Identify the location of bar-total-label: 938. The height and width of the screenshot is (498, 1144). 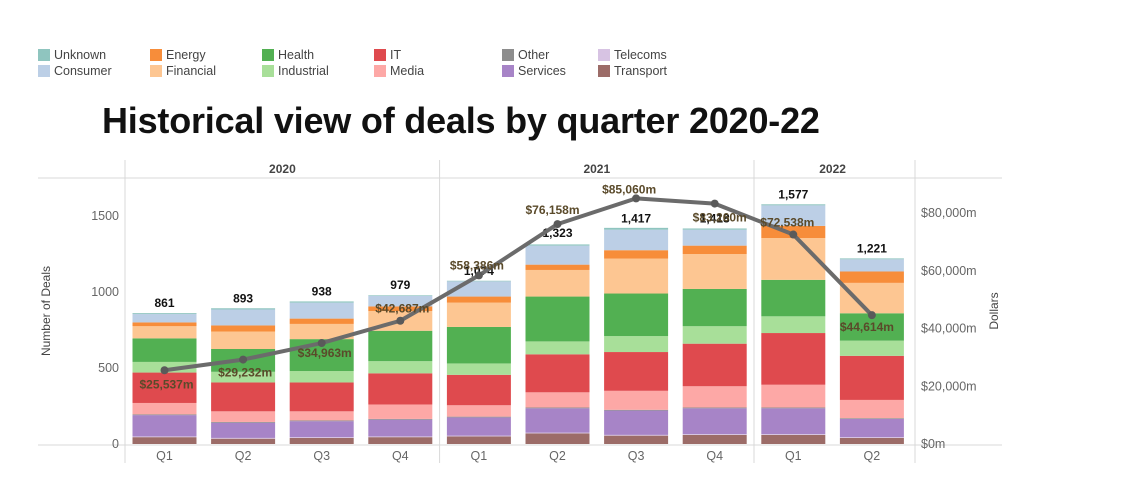
(322, 291).